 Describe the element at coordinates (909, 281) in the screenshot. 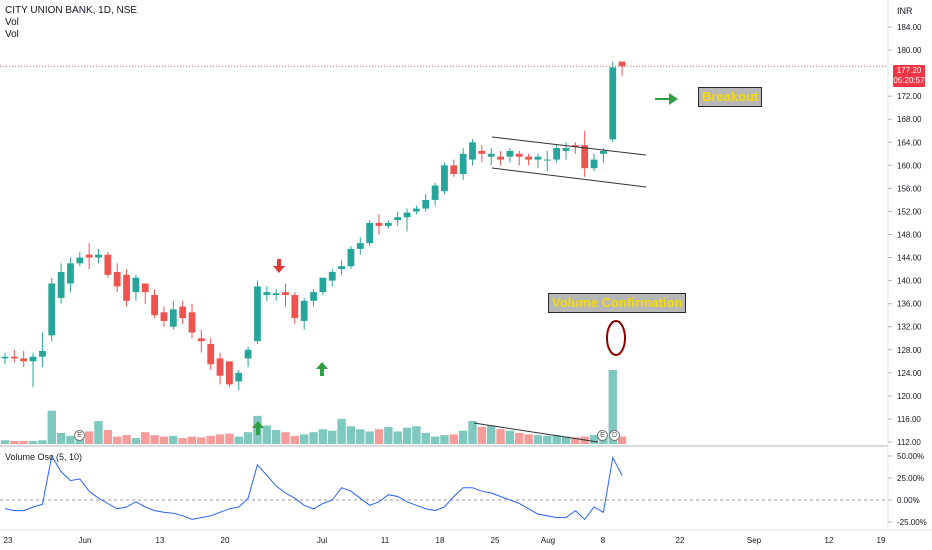

I see `price-tick-label: 140.00` at that location.